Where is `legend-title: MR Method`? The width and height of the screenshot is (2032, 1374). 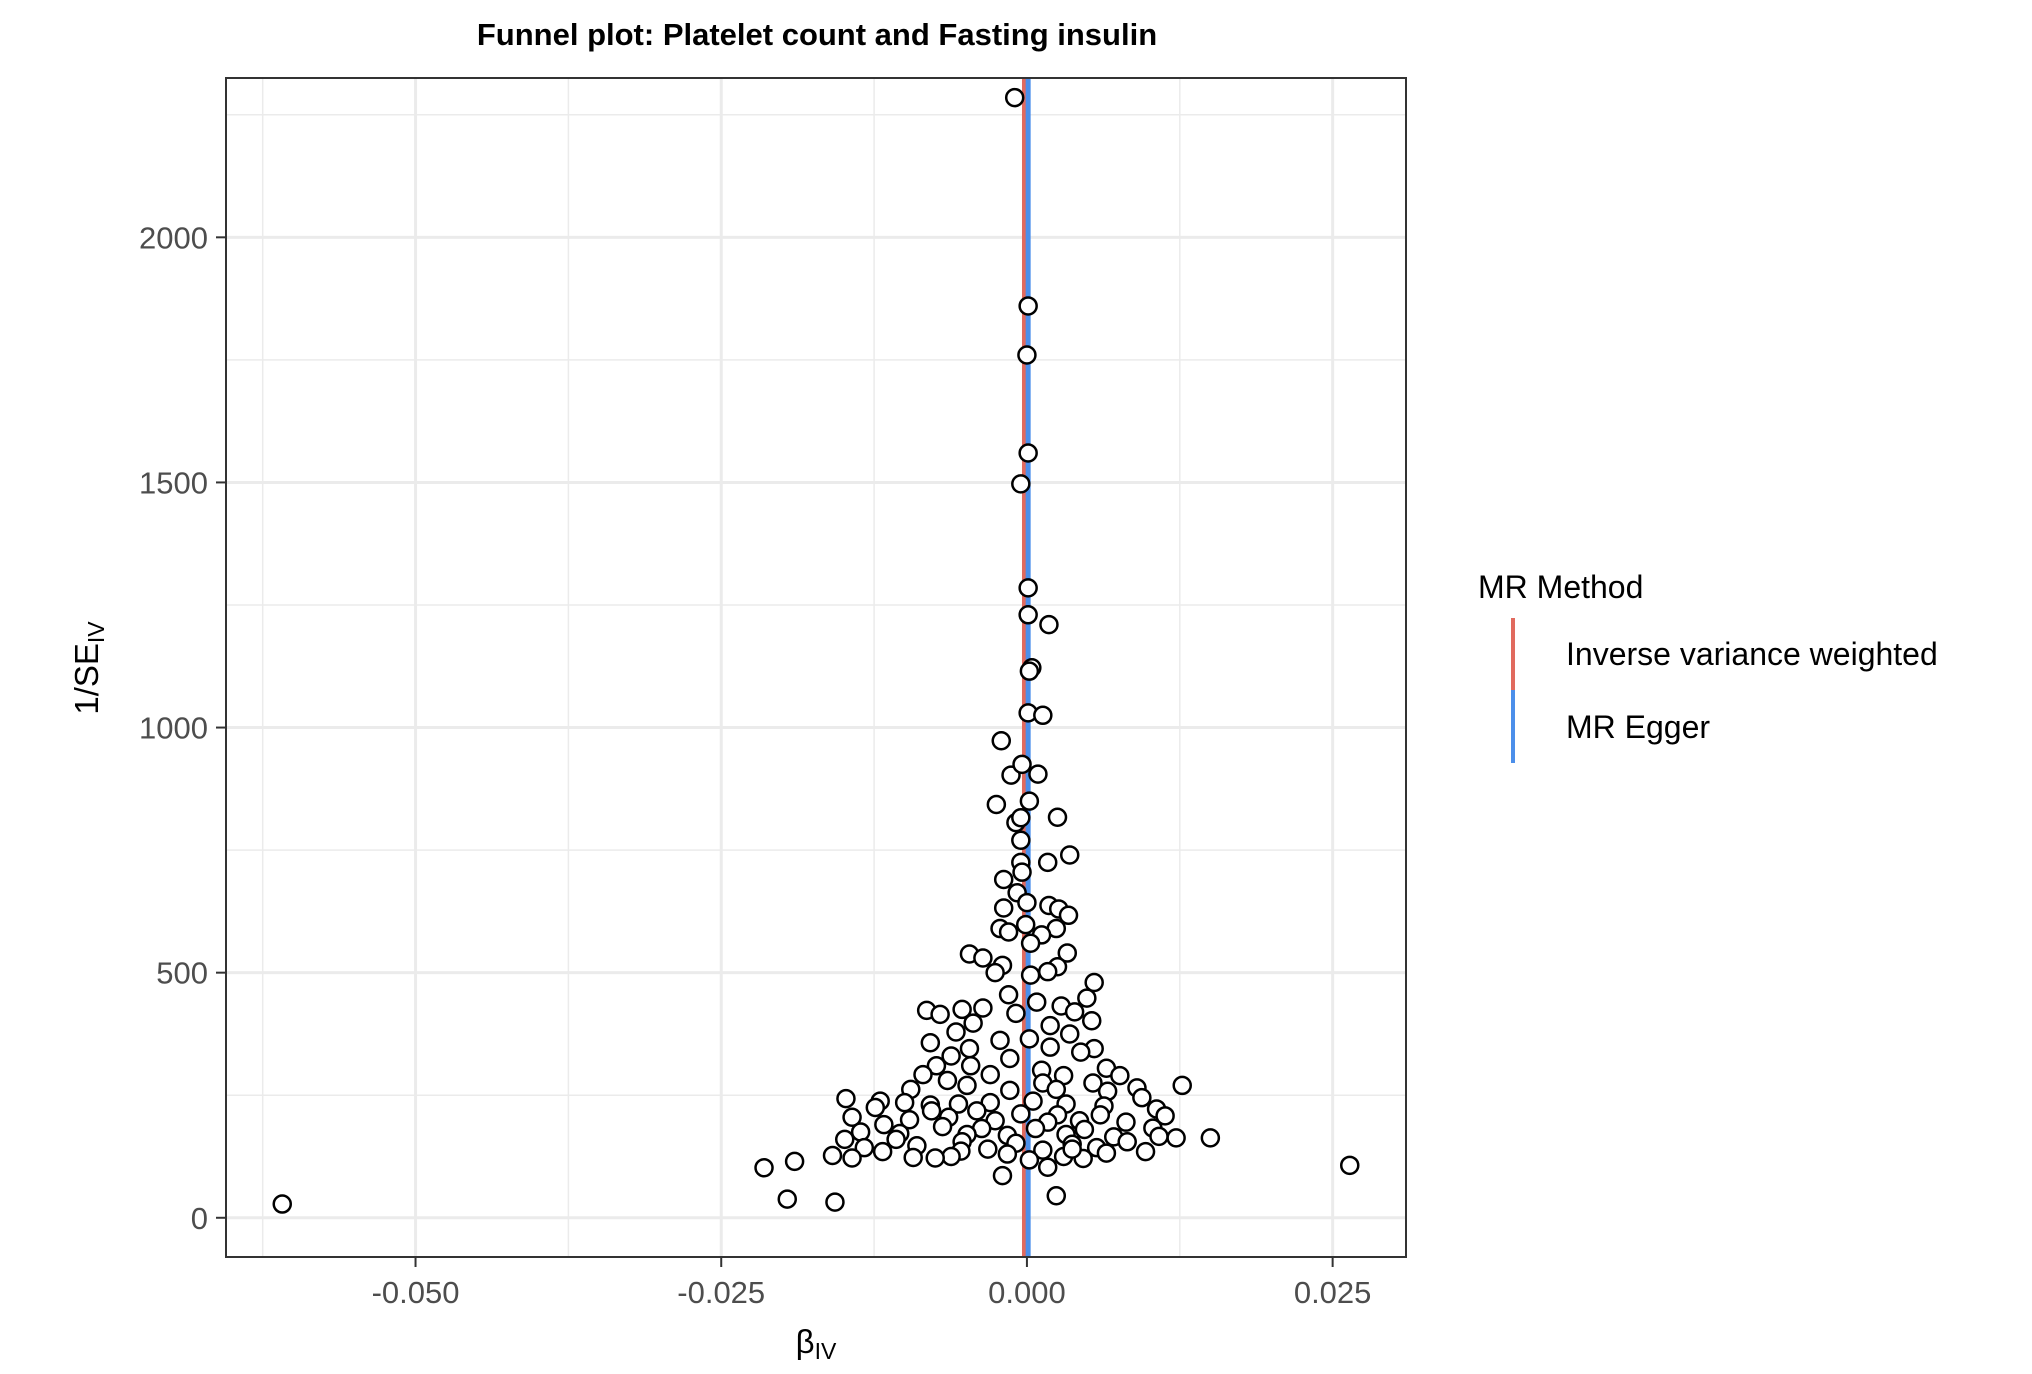
legend-title: MR Method is located at coordinates (1560, 587).